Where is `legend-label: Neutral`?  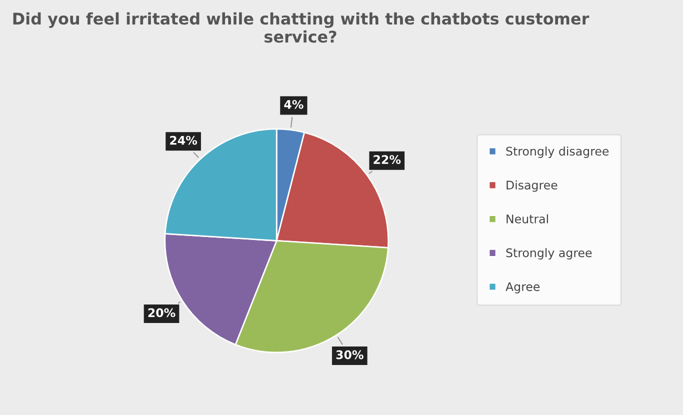
legend-label: Neutral is located at coordinates (527, 219).